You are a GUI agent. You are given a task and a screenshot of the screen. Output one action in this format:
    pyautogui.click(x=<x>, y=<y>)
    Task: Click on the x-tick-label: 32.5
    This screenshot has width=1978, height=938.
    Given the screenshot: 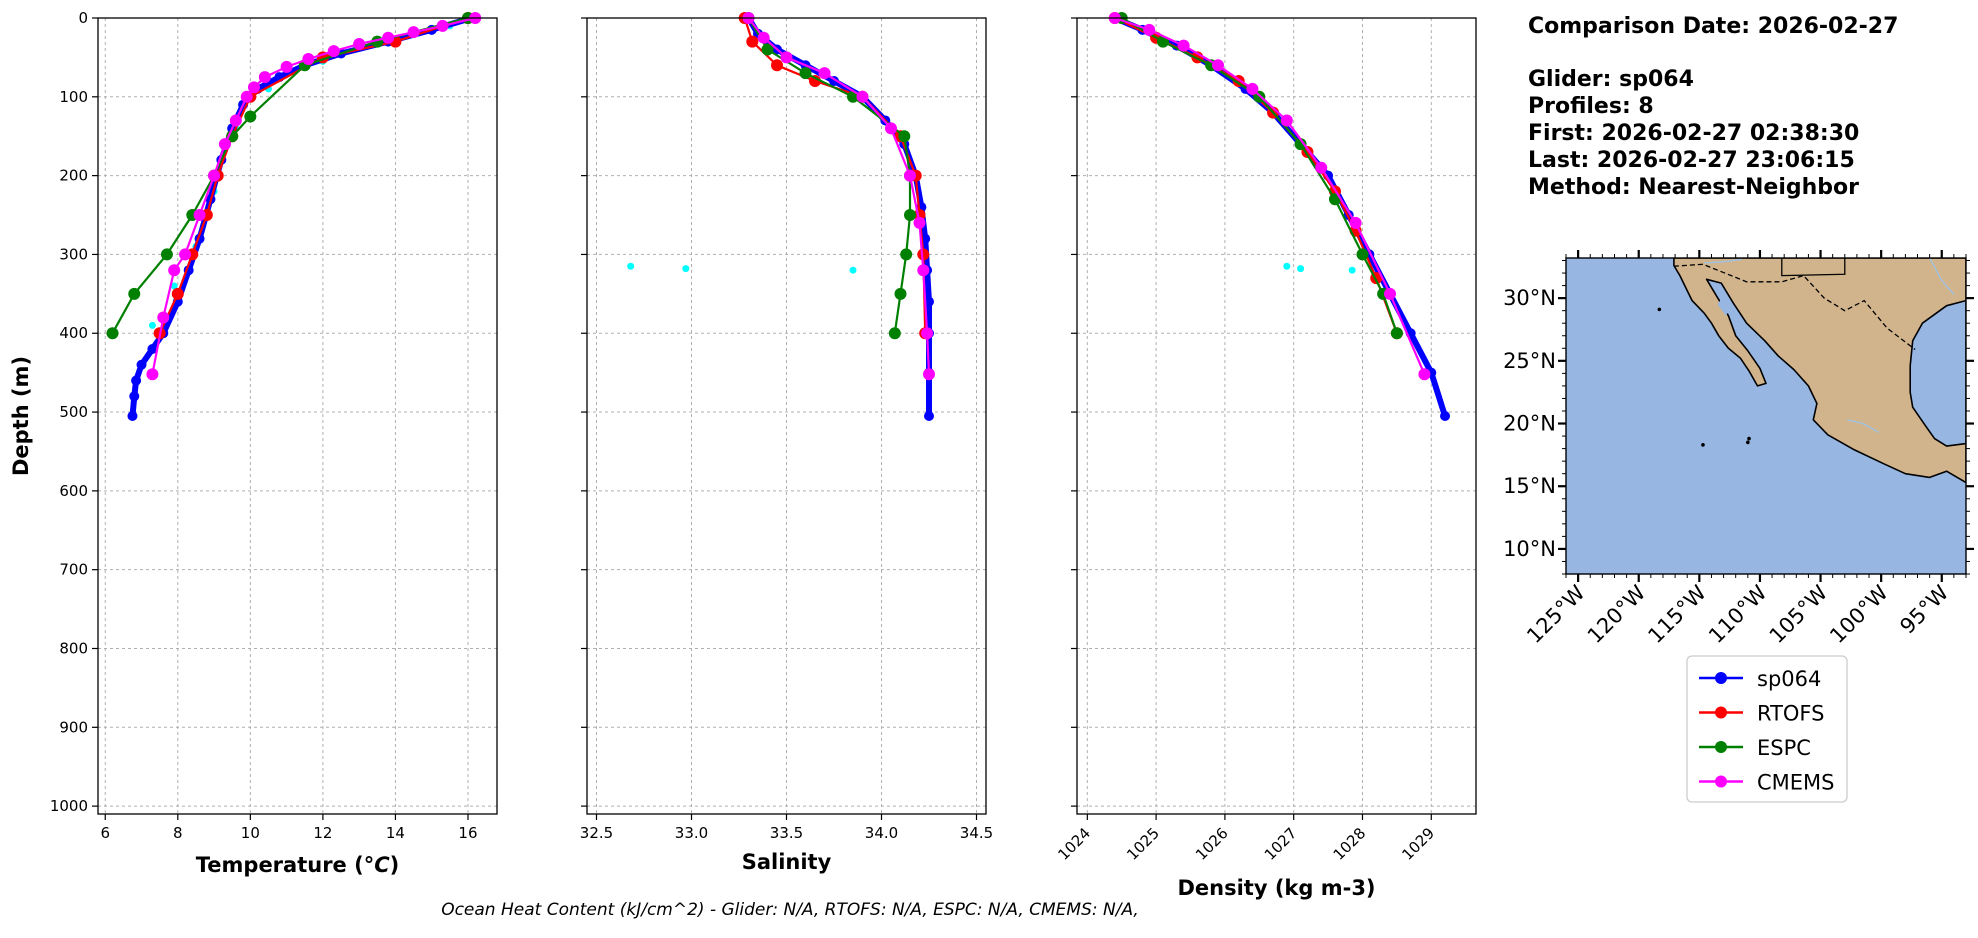 What is the action you would take?
    pyautogui.click(x=596, y=833)
    